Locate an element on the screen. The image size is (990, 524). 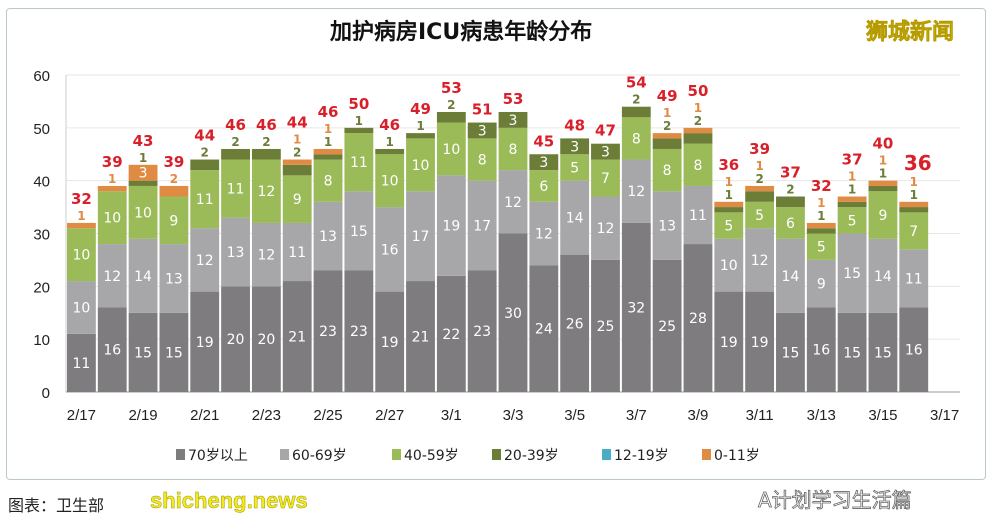
total-label: 36 is located at coordinates (728, 165).